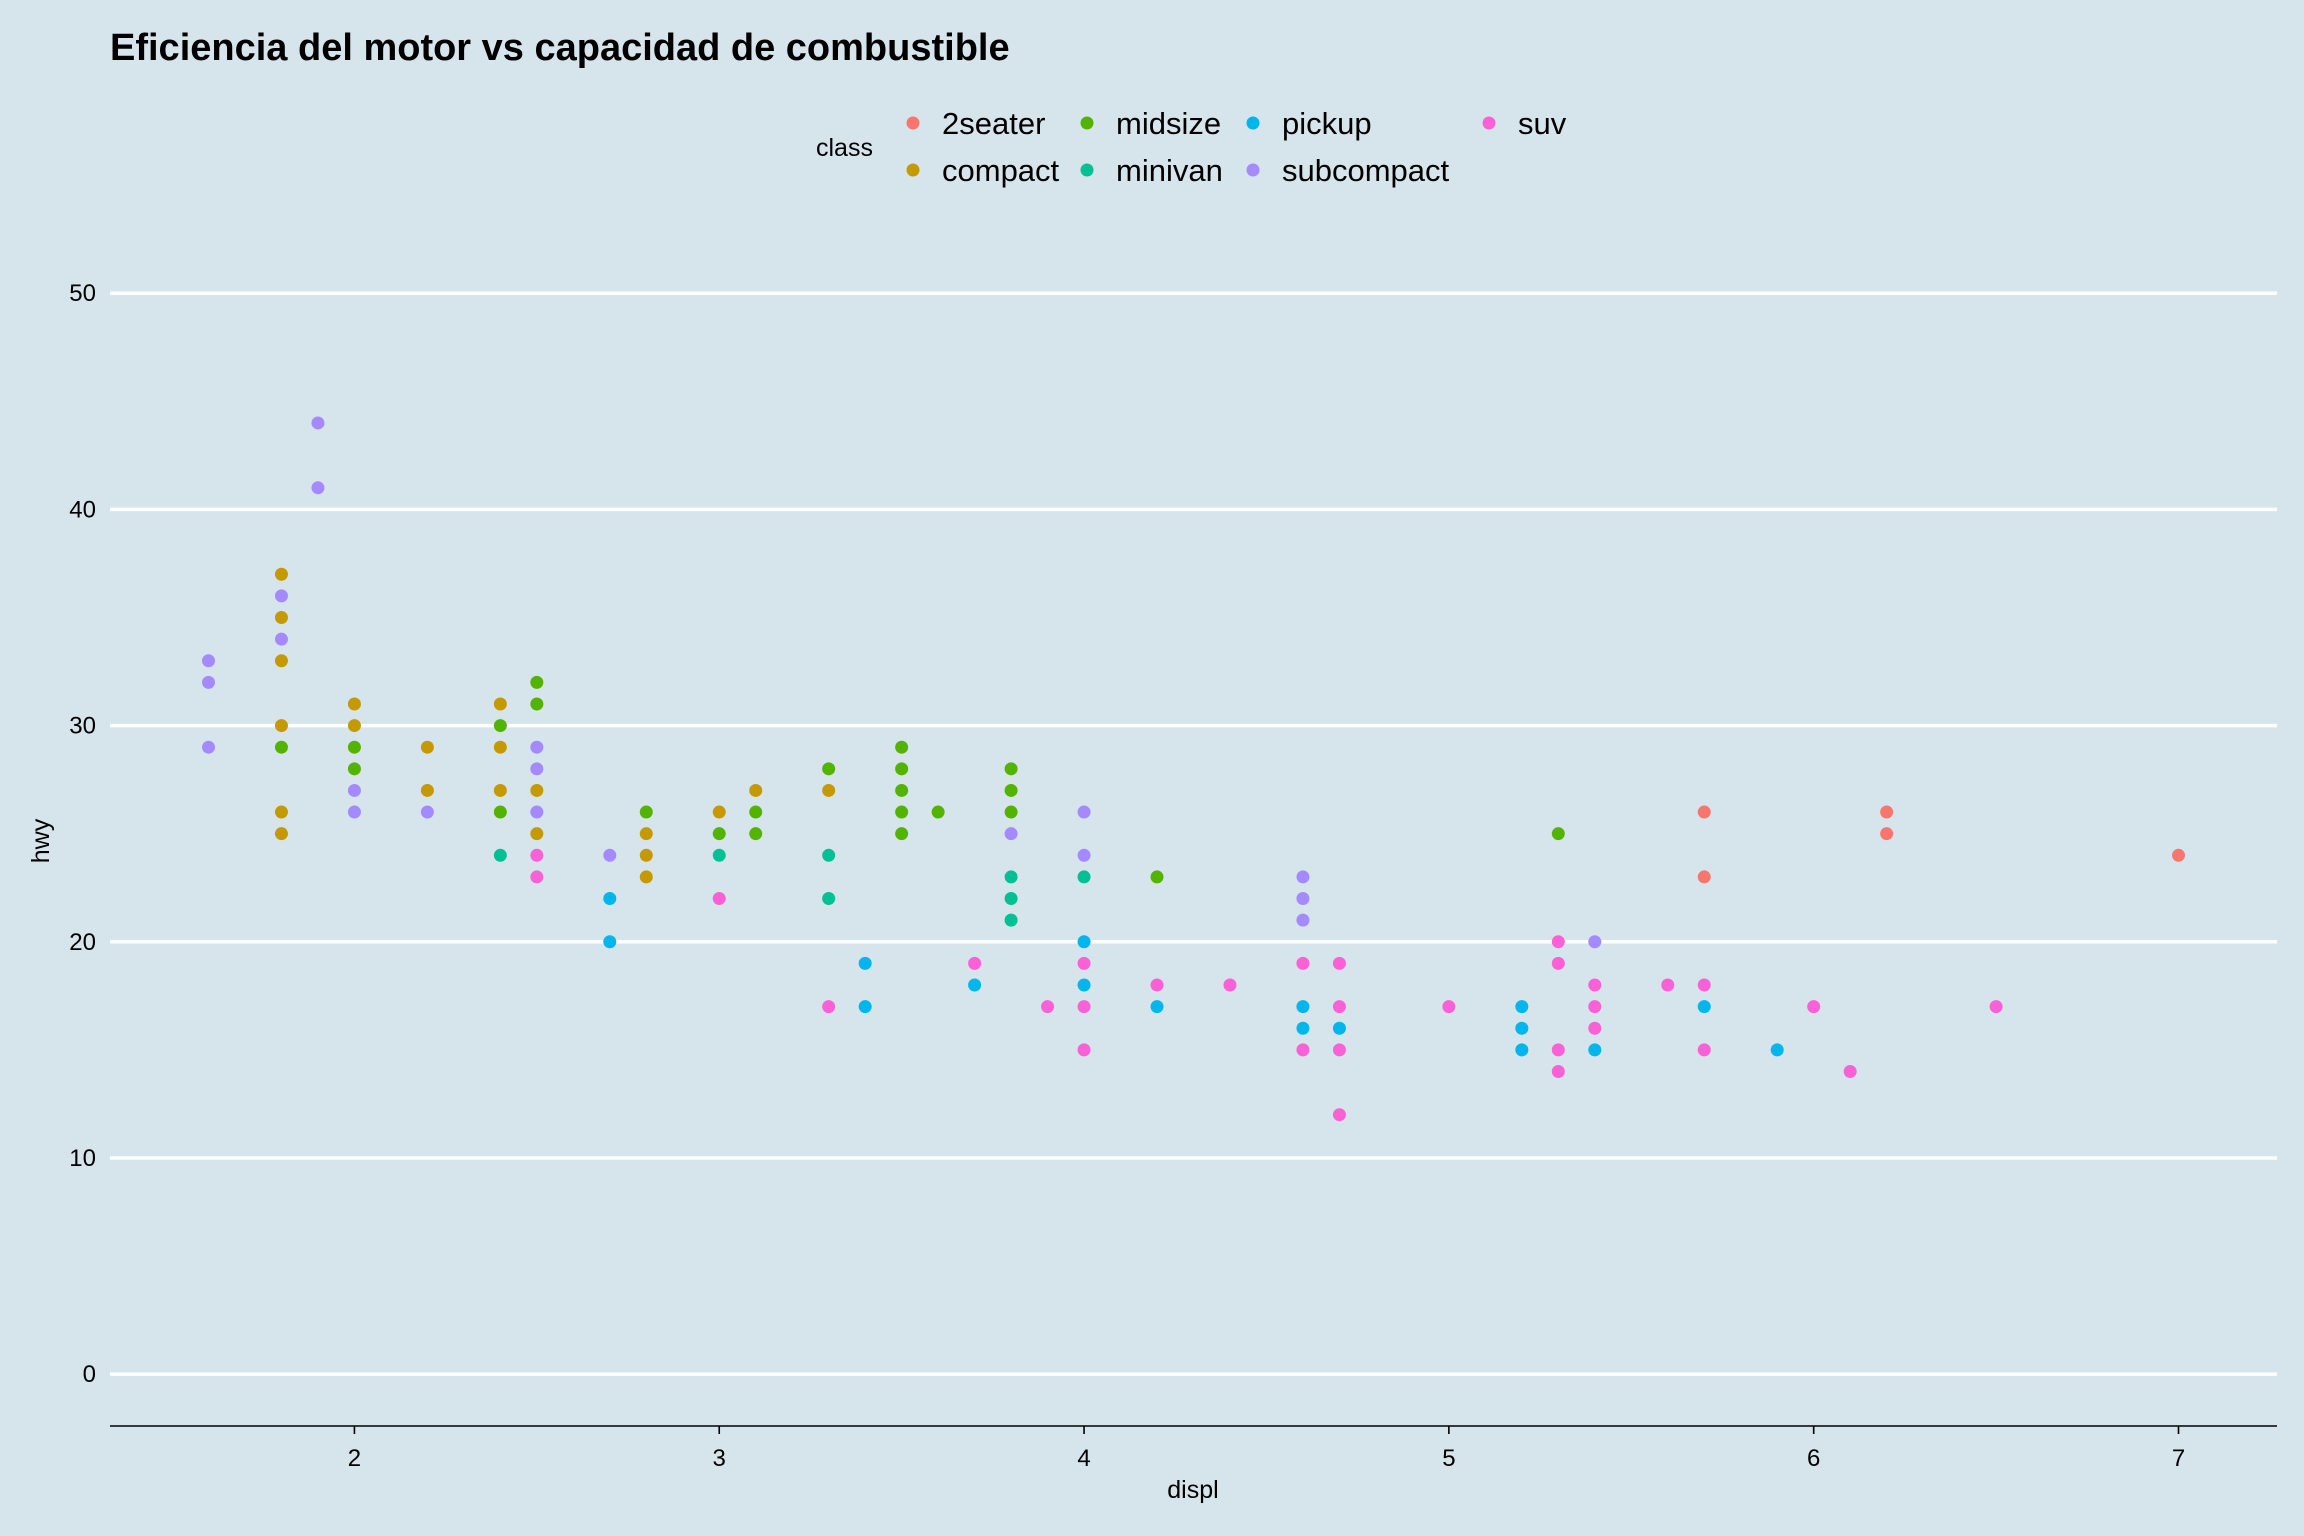  I want to click on y-tick-label: 50, so click(82, 293).